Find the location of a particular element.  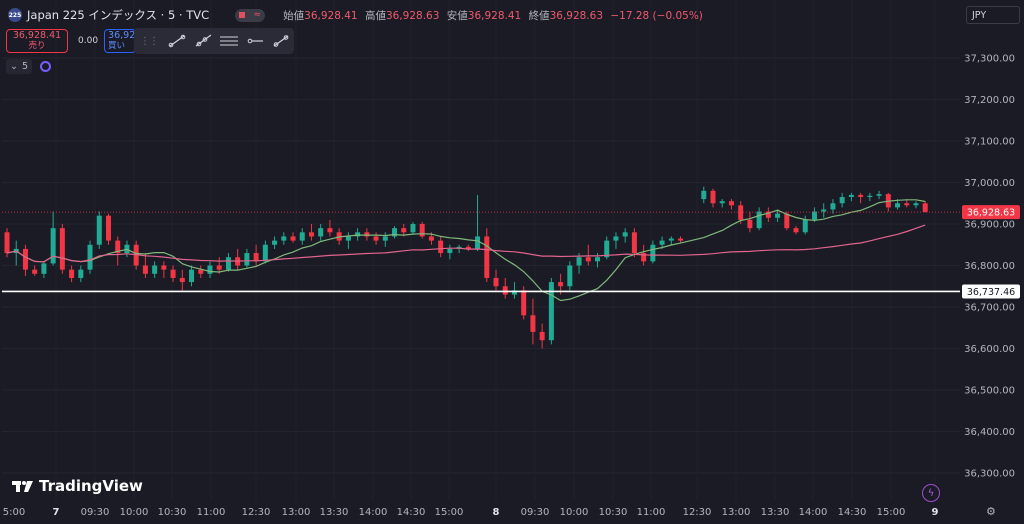

open-label: 始値 is located at coordinates (294, 15).